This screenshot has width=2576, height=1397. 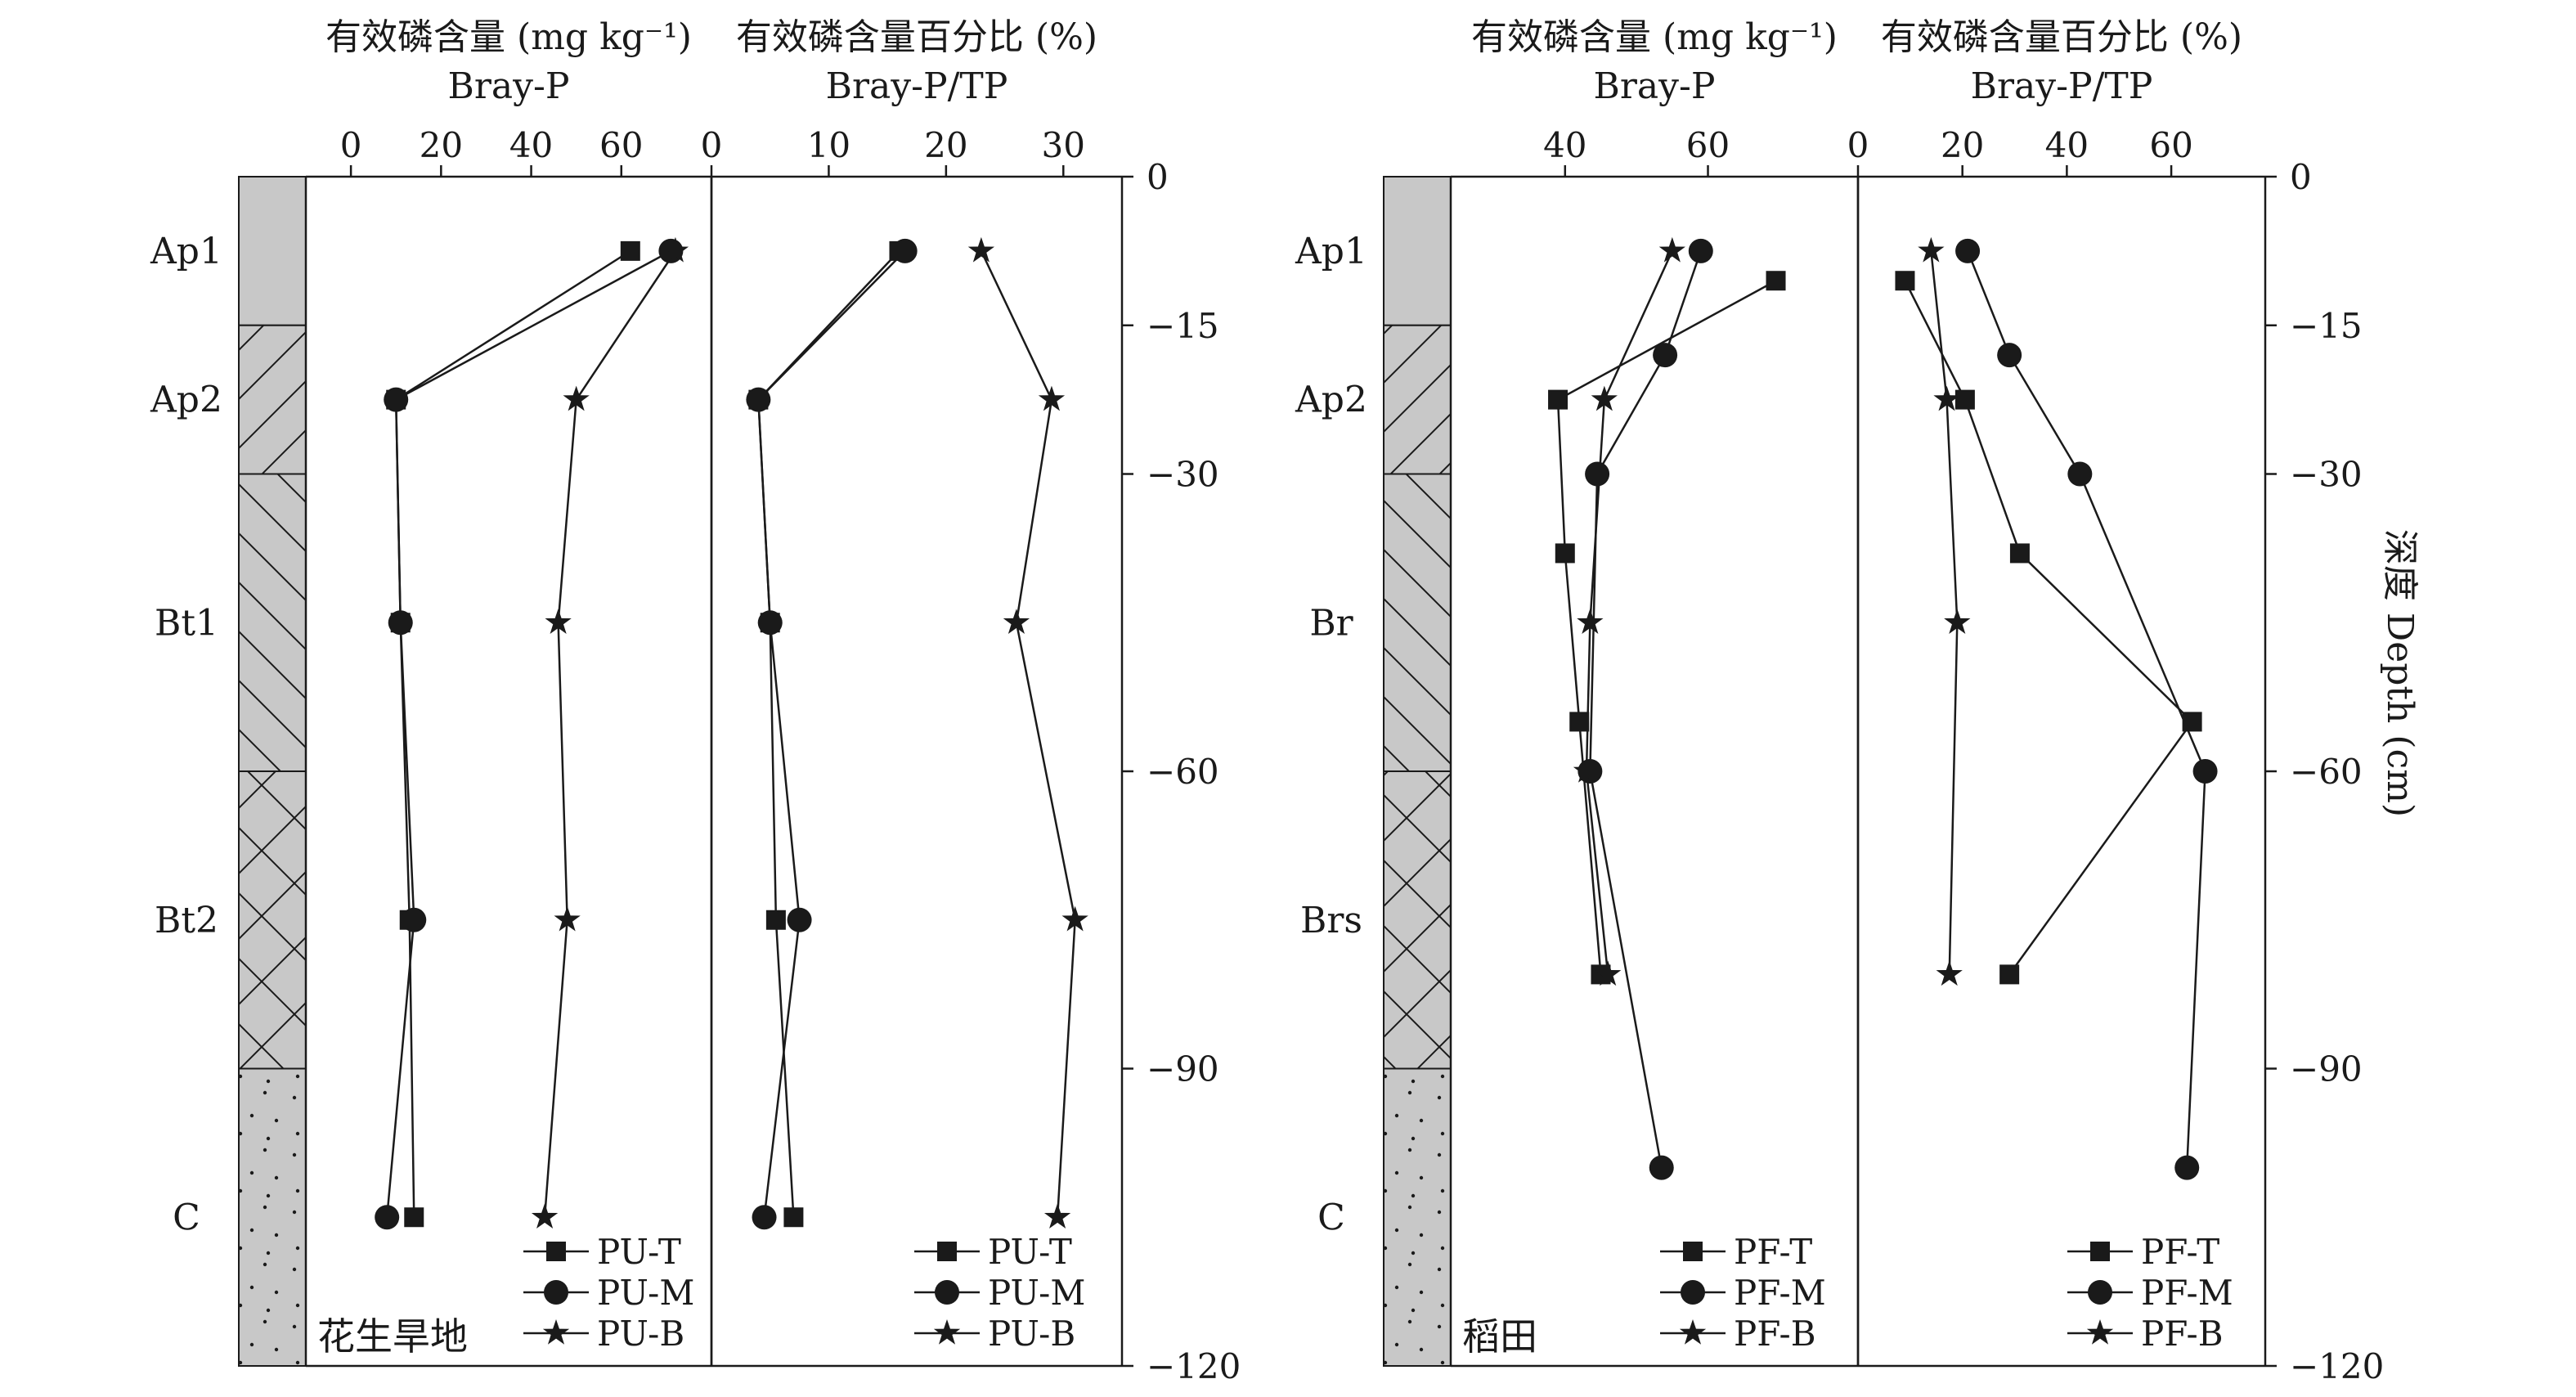 What do you see at coordinates (1331, 920) in the screenshot?
I see `horizon-label: Brs` at bounding box center [1331, 920].